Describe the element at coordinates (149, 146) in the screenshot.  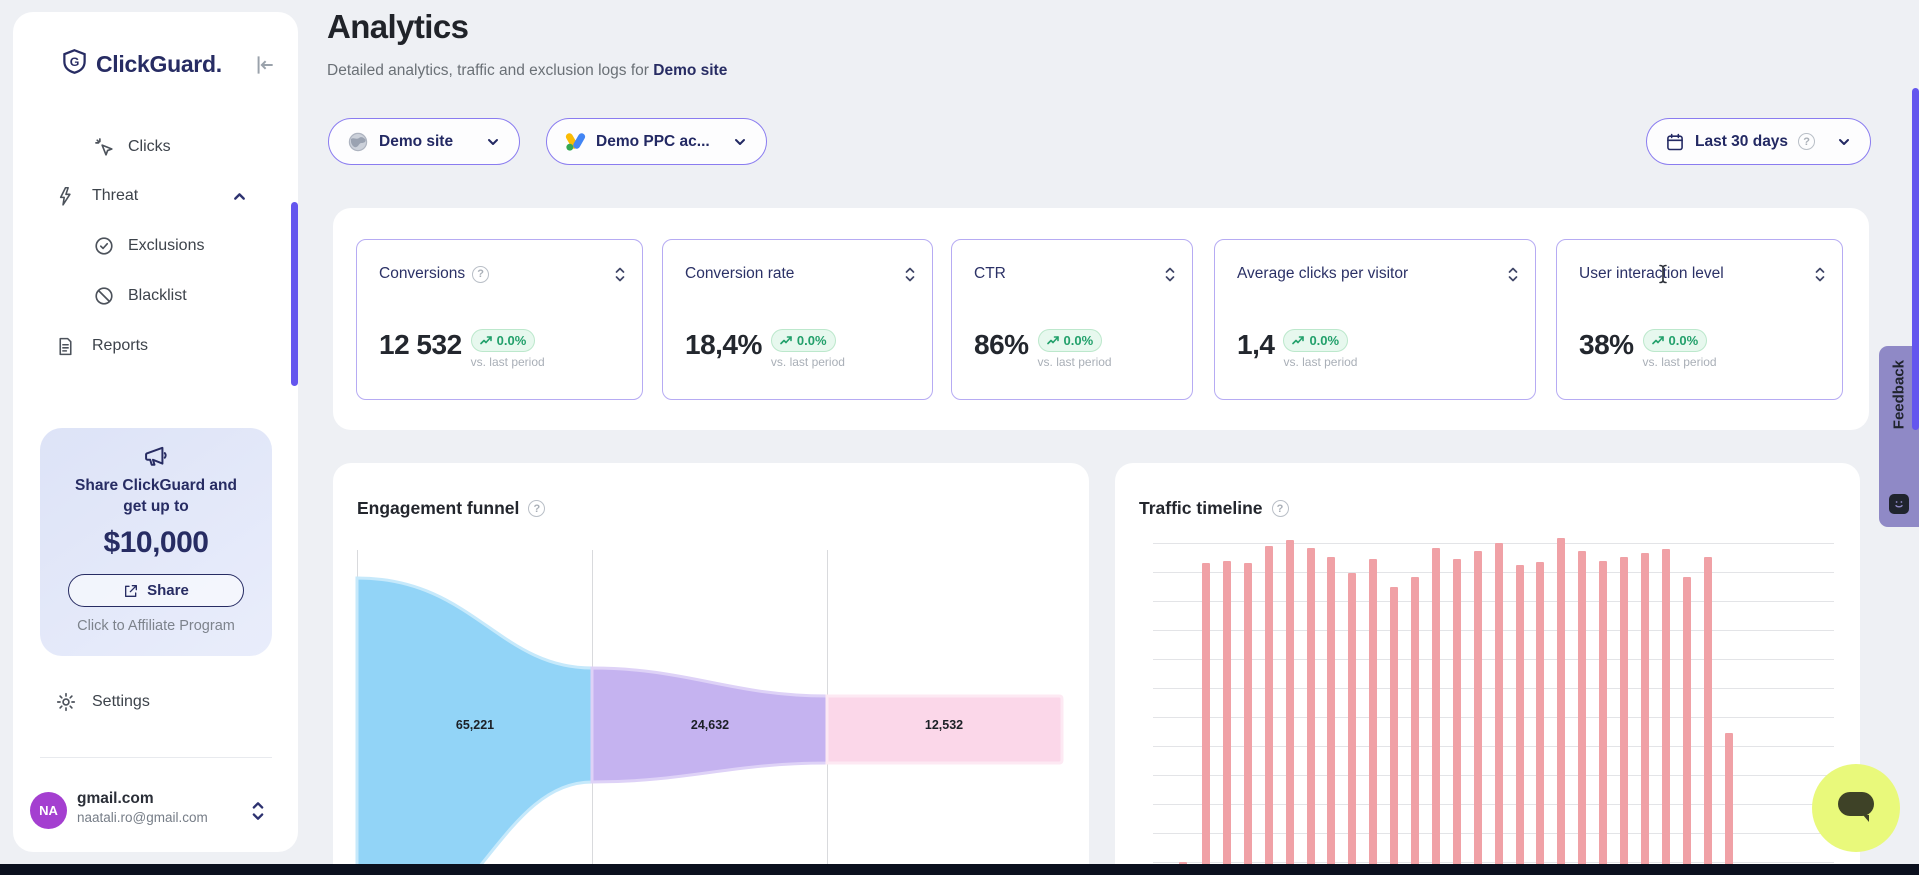
I see `sidebar-item-label: Clicks` at that location.